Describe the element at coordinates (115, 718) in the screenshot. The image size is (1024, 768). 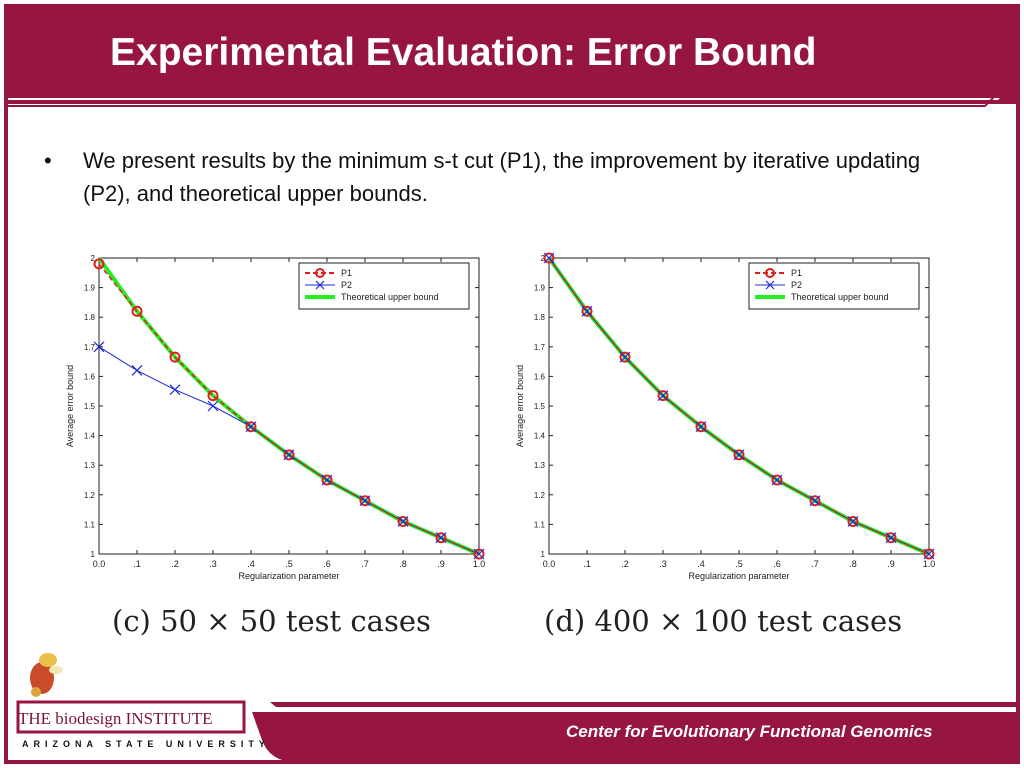
I see `logo-institute-text: THE biodesign INSTITUTE` at that location.